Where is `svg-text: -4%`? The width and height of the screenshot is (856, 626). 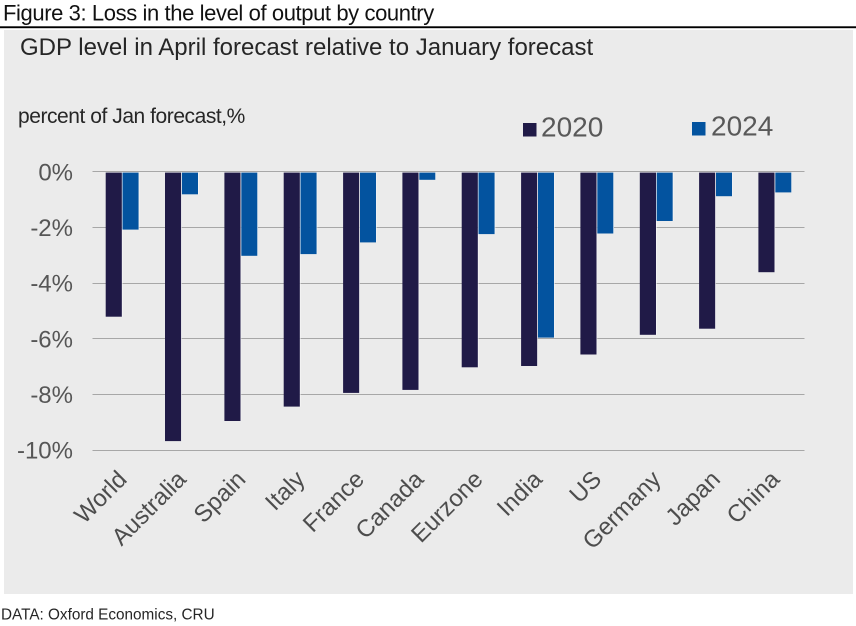 svg-text: -4% is located at coordinates (51, 284).